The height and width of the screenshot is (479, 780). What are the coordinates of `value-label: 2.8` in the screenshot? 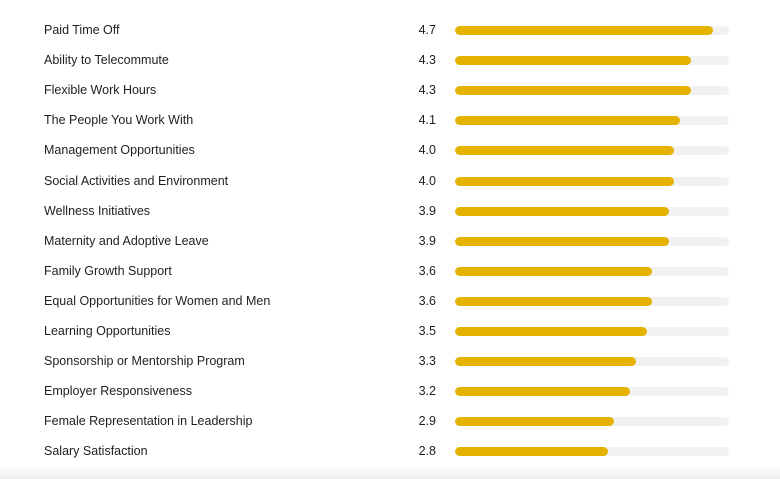 It's located at (427, 451).